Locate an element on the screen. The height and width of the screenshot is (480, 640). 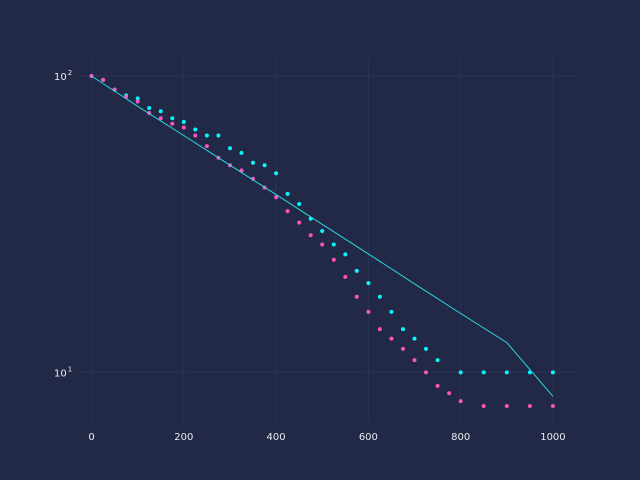
x-tick-label: 600 is located at coordinates (368, 437).